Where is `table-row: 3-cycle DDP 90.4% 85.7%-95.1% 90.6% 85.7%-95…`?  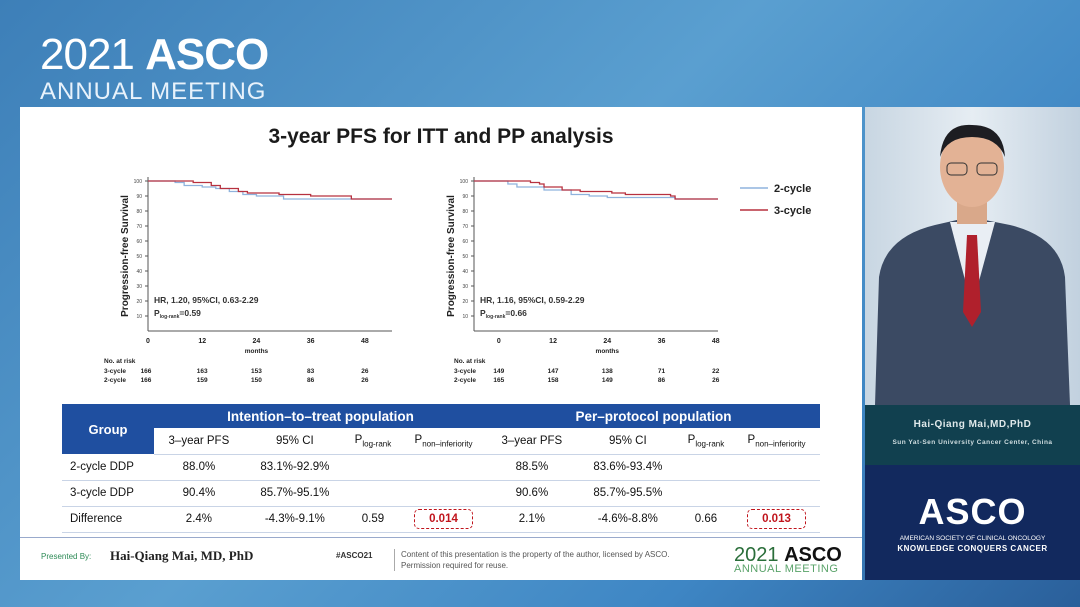 table-row: 3-cycle DDP 90.4% 85.7%-95.1% 90.6% 85.7%-95… is located at coordinates (441, 493).